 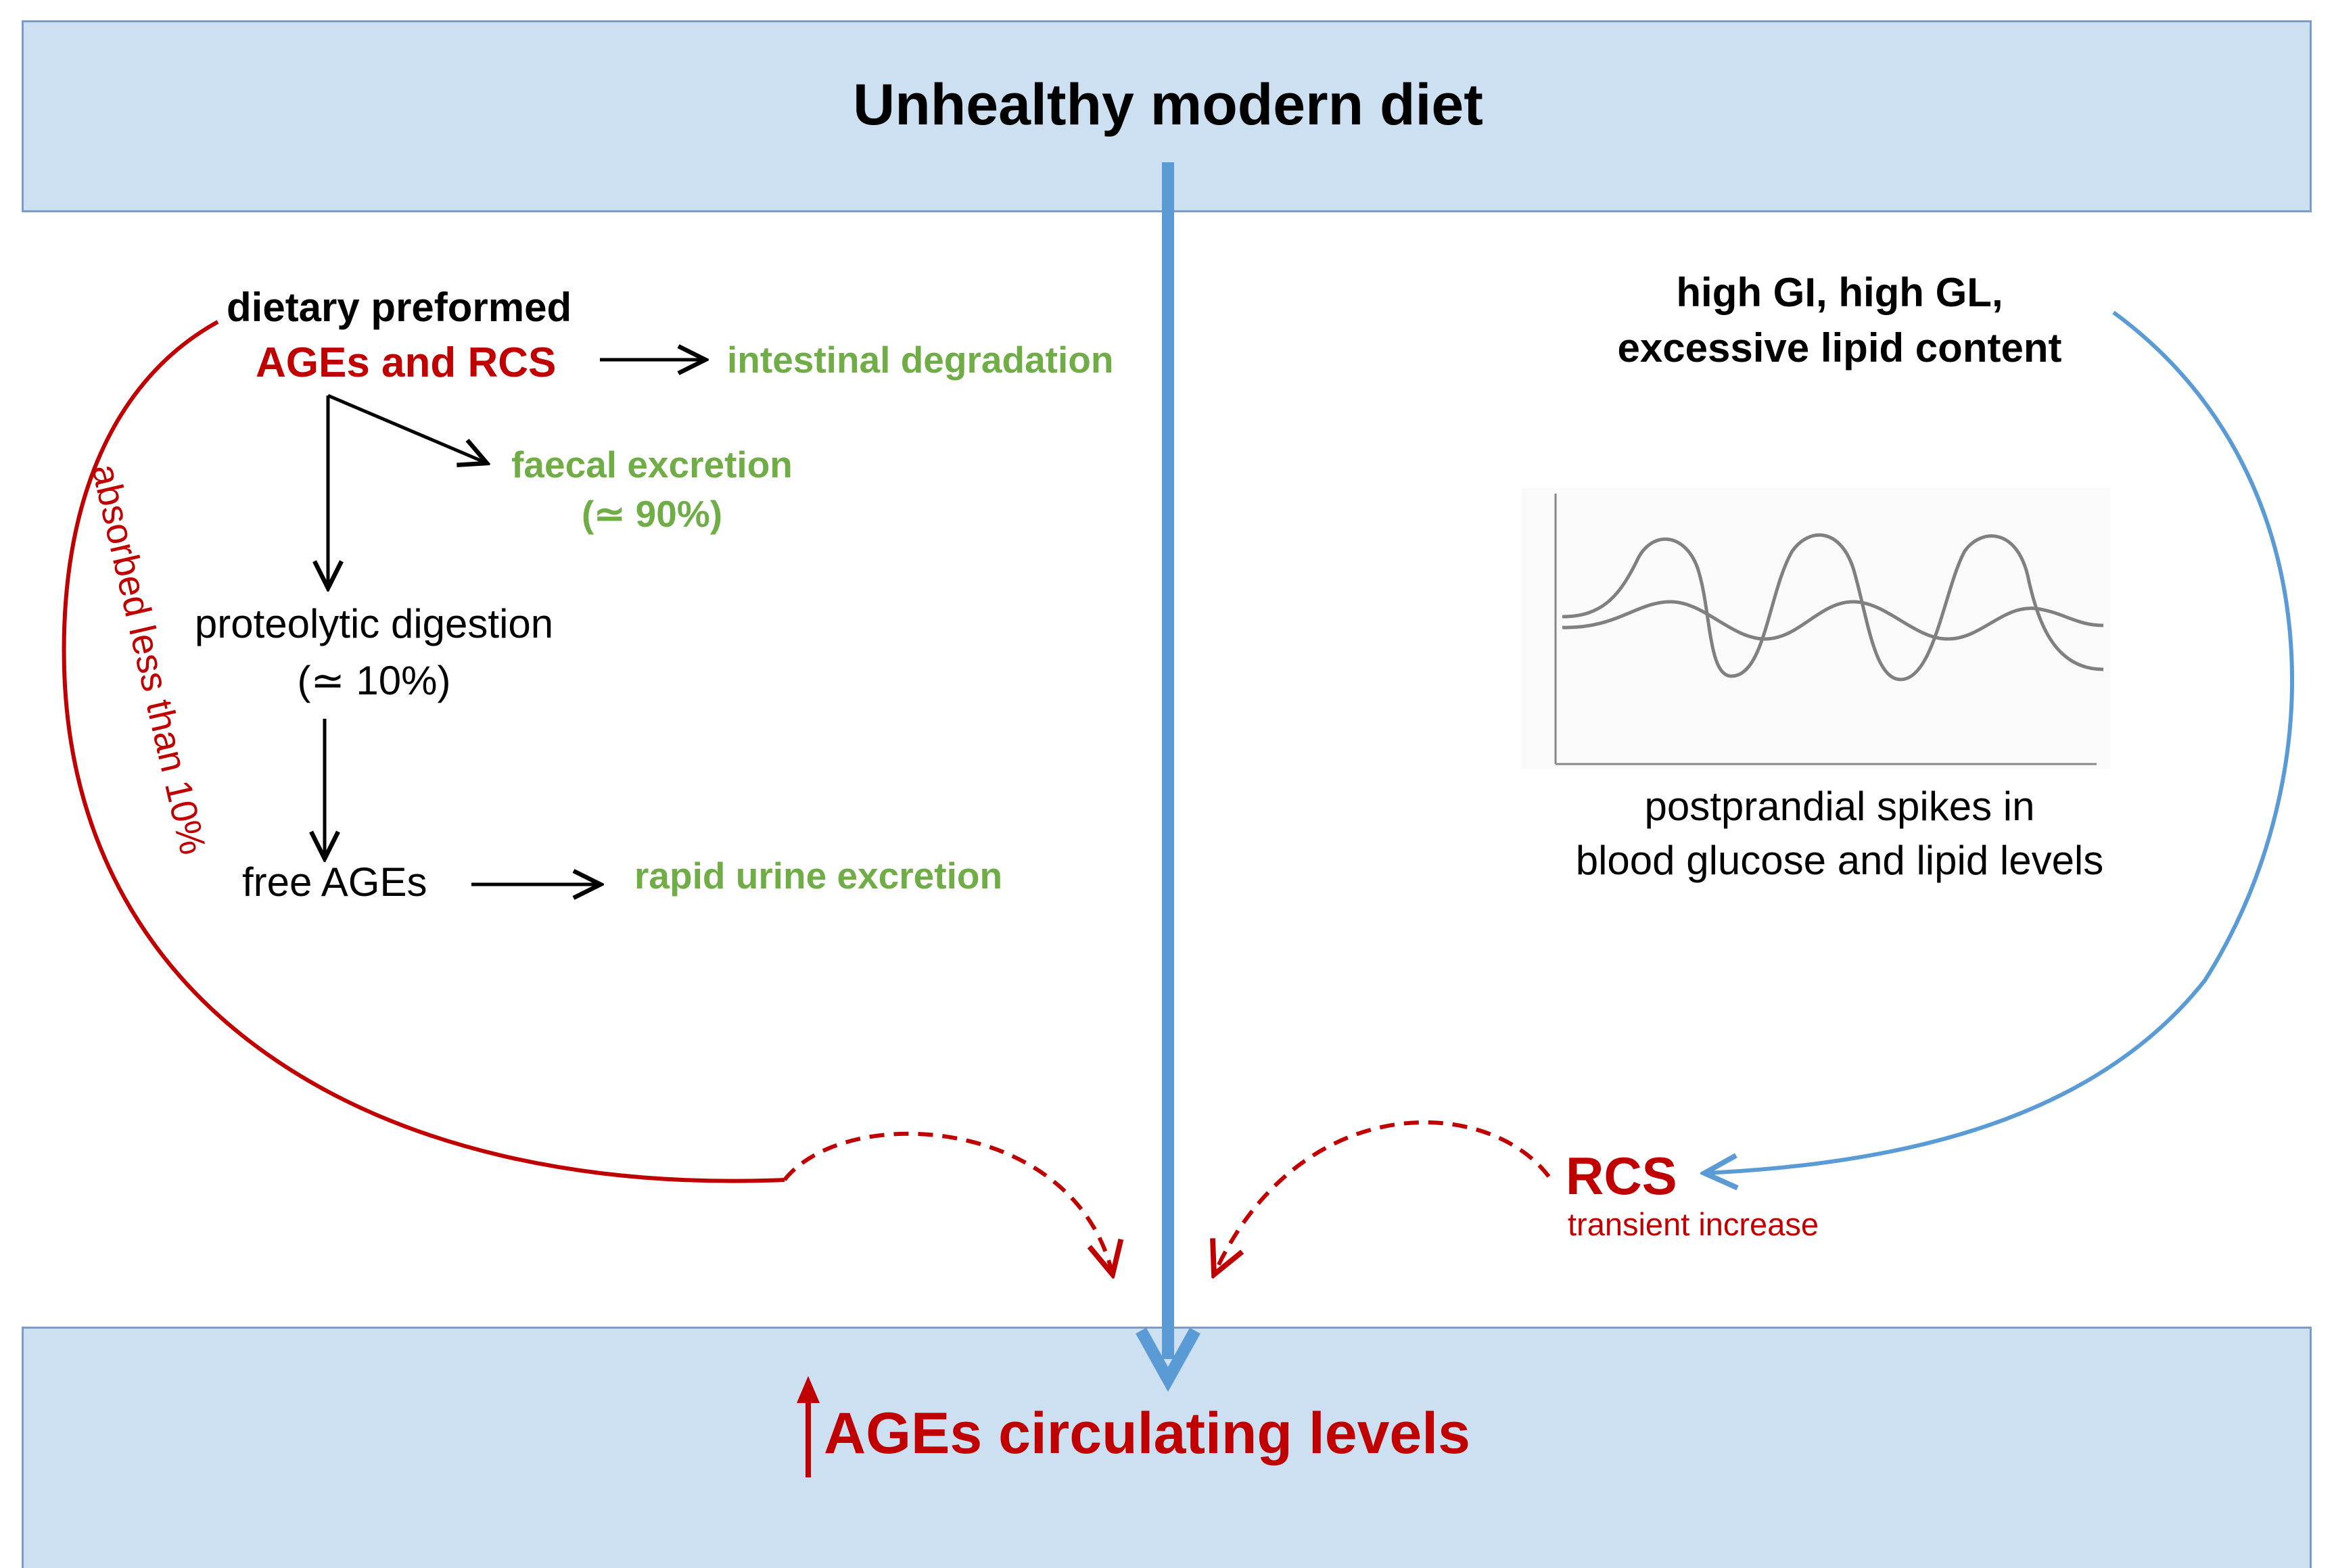 I want to click on top-title: Unhealthy modern diet, so click(x=1168, y=104).